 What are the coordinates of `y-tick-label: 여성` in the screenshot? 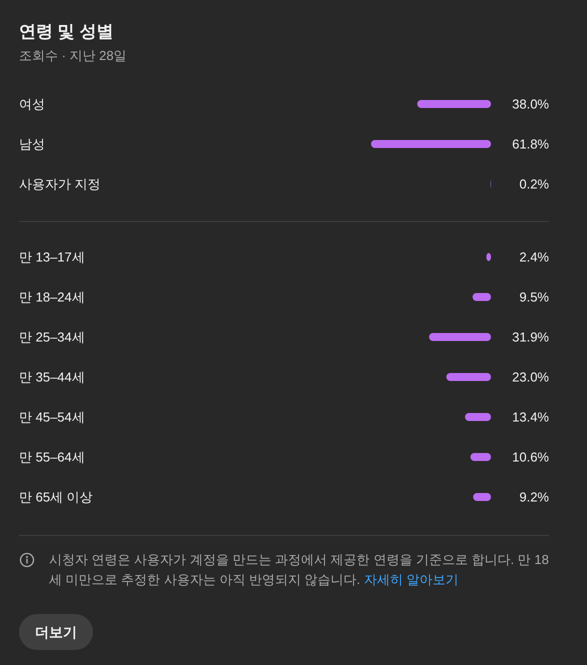 It's located at (32, 104).